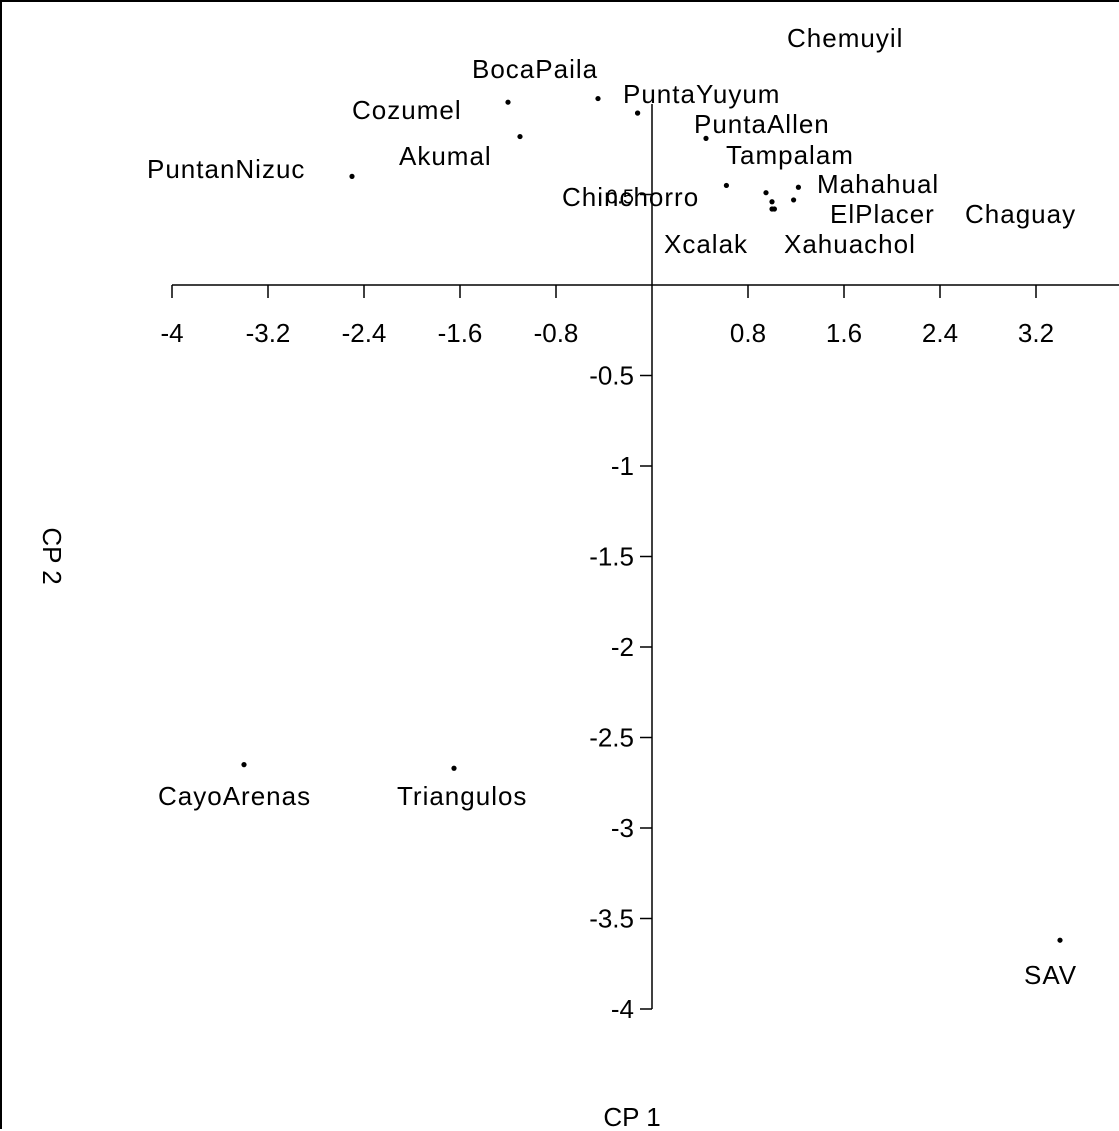 The width and height of the screenshot is (1119, 1131). Describe the element at coordinates (1020, 214) in the screenshot. I see `point-label: Chaguay` at that location.